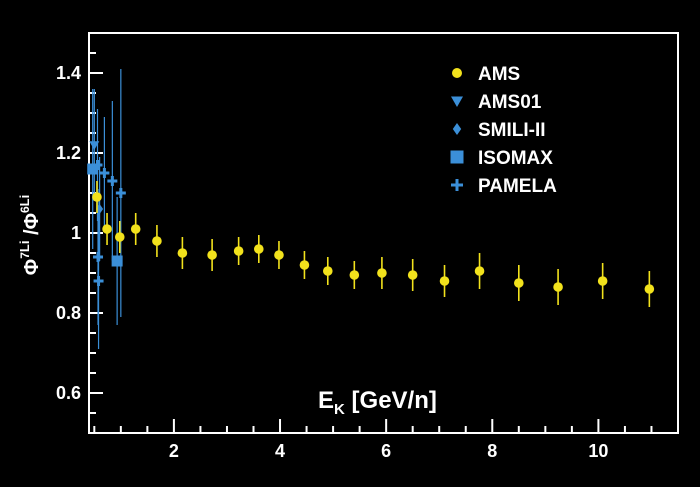 The width and height of the screenshot is (700, 487). I want to click on legend-item: AMS01, so click(496, 102).